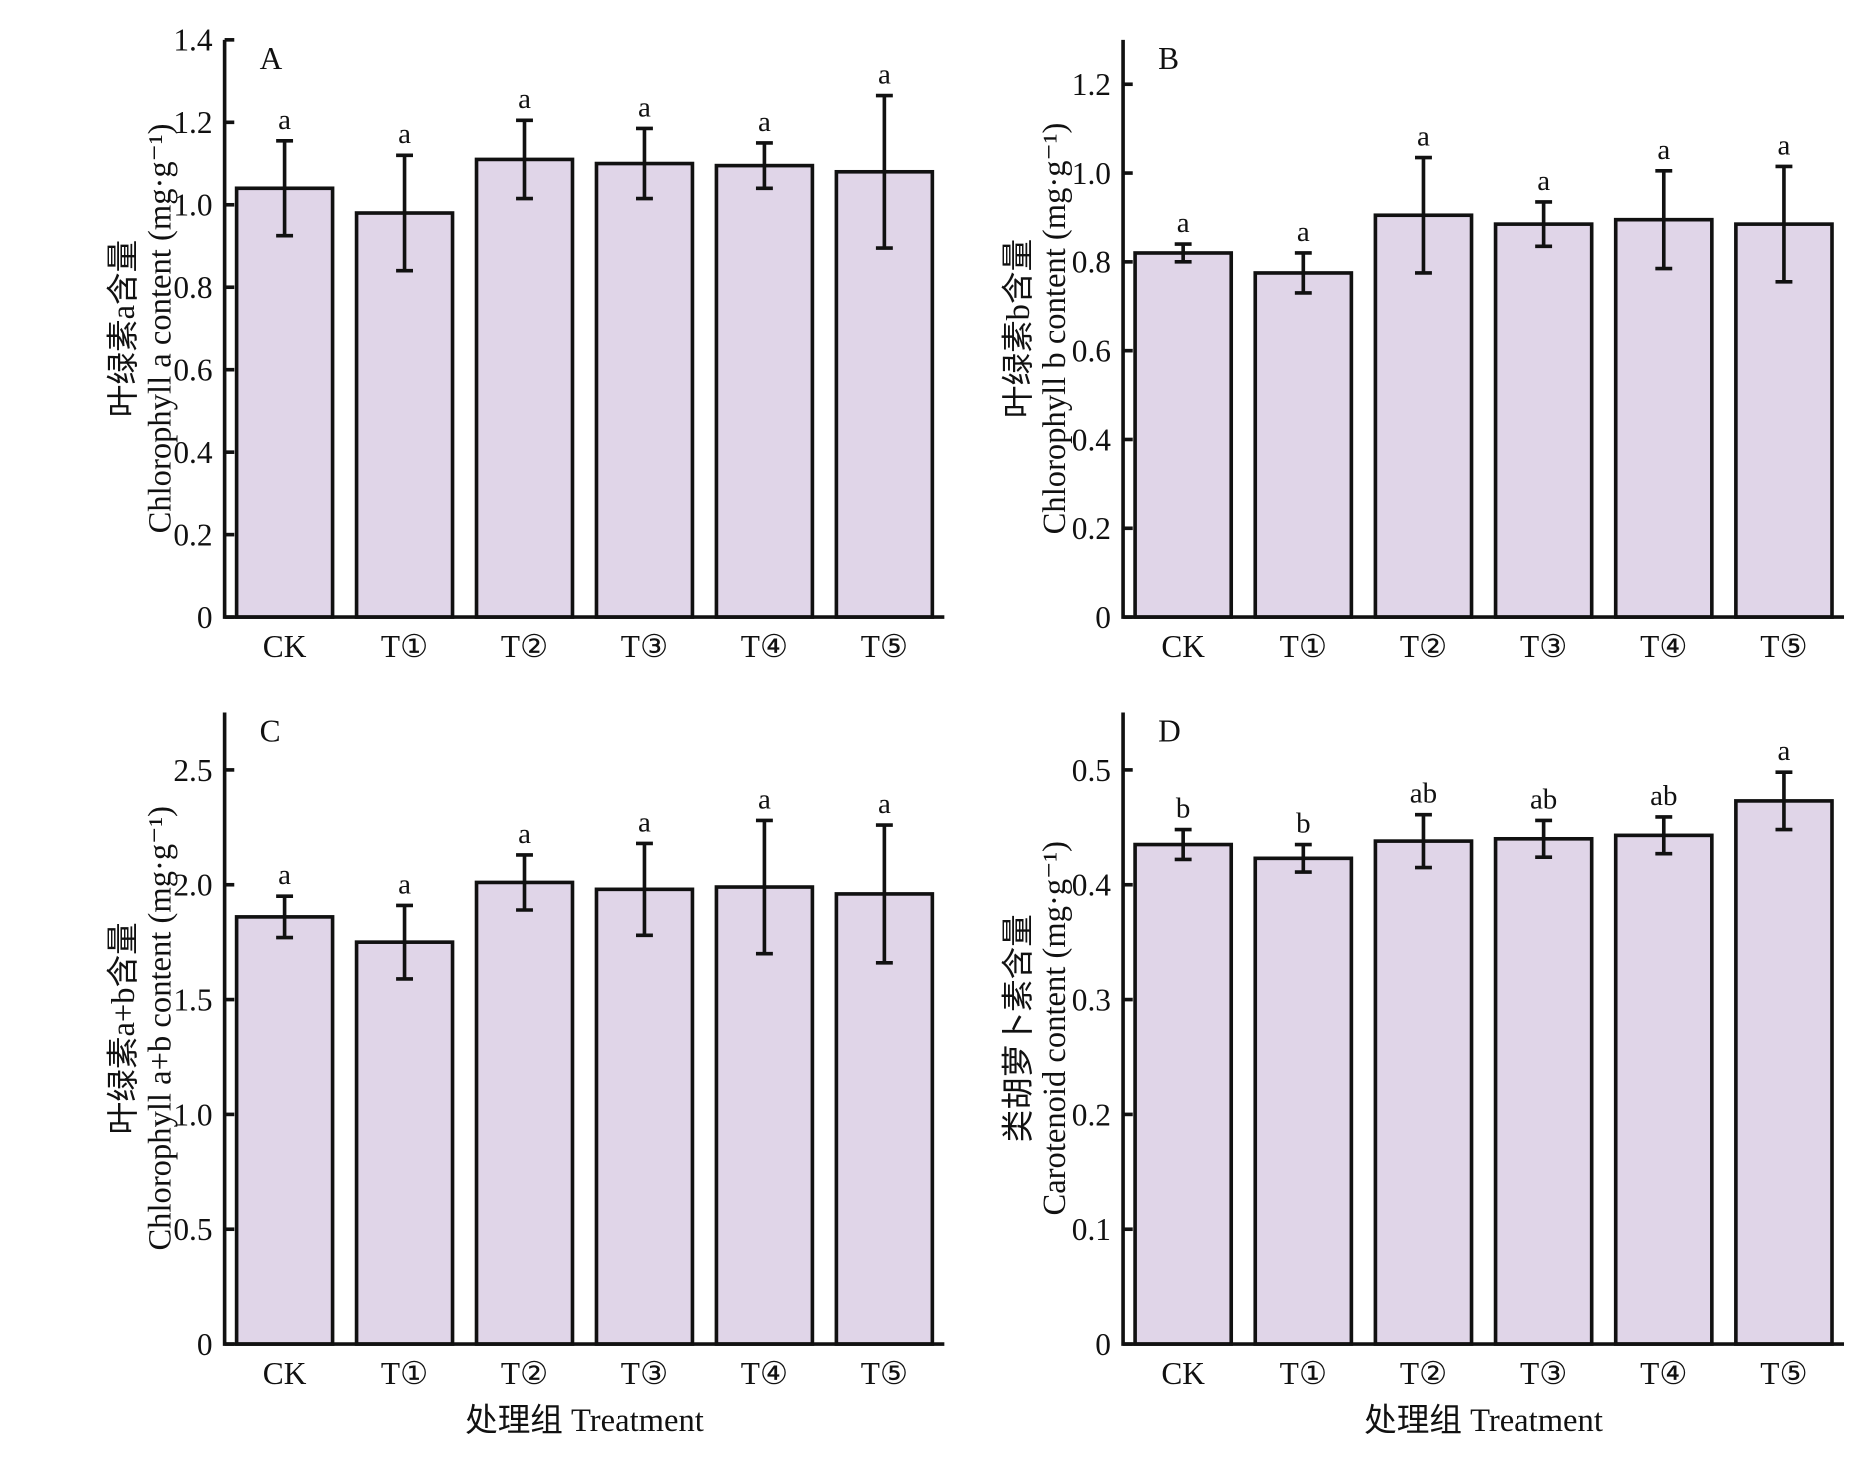 This screenshot has height=1473, width=1873. What do you see at coordinates (192, 885) in the screenshot?
I see `y-tick-label: 2.0` at bounding box center [192, 885].